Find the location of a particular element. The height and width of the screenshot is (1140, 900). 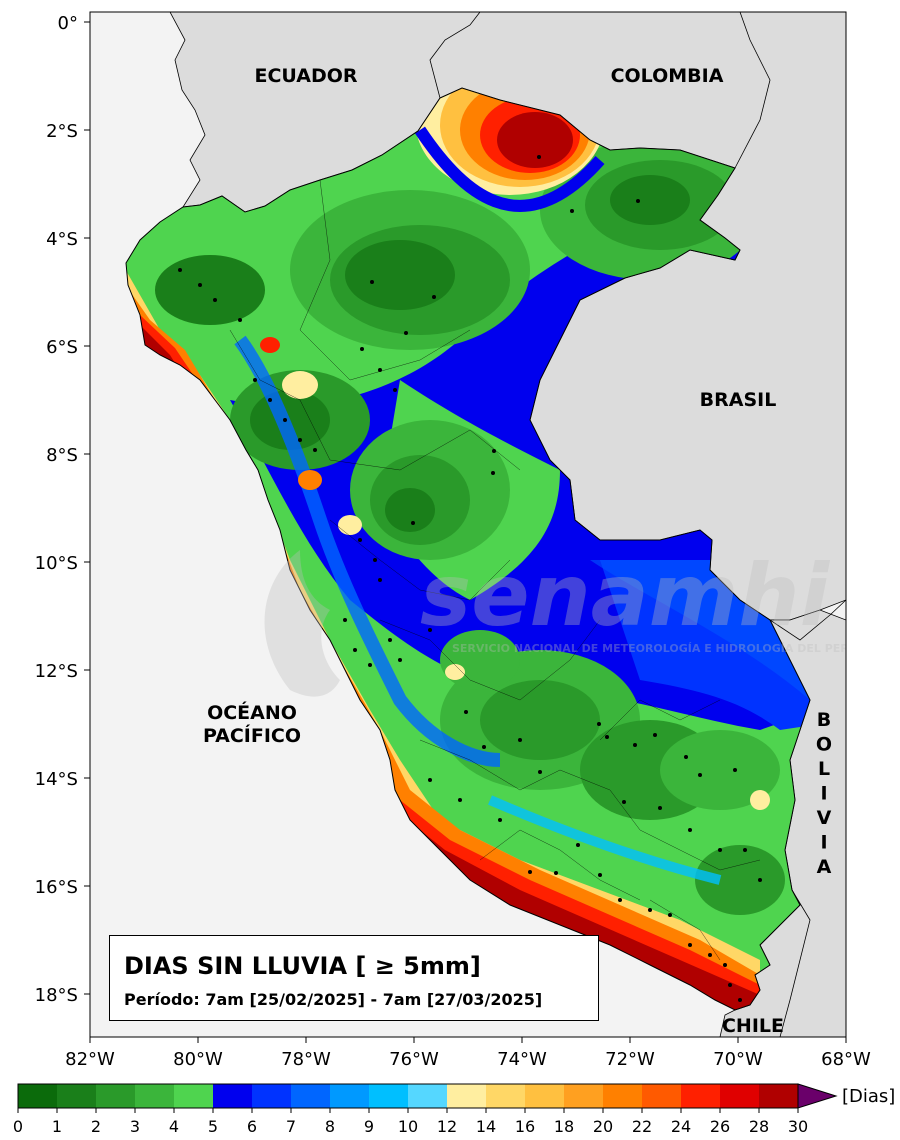

lat-tick-label: 12°S is located at coordinates (56, 671).